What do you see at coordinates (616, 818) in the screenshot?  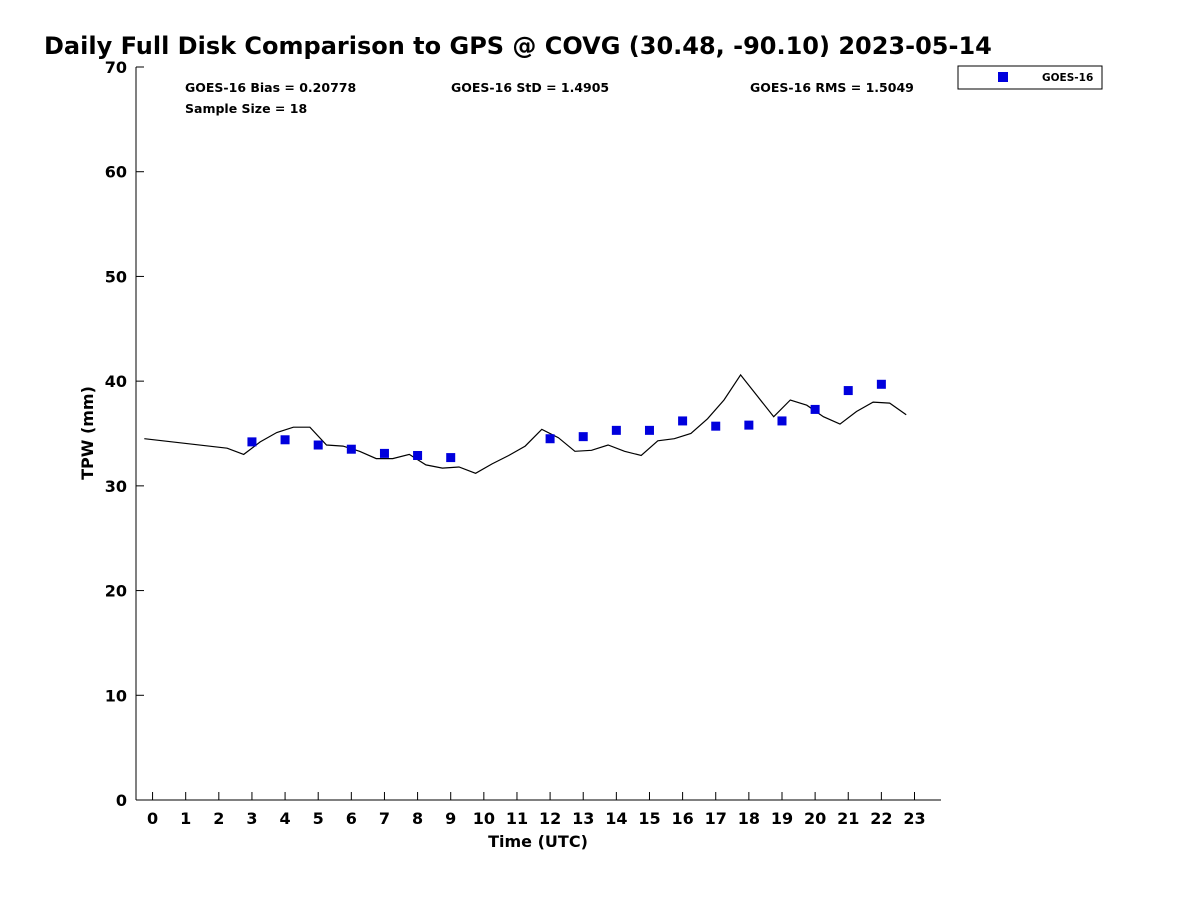 I see `x-tick-label: 14` at bounding box center [616, 818].